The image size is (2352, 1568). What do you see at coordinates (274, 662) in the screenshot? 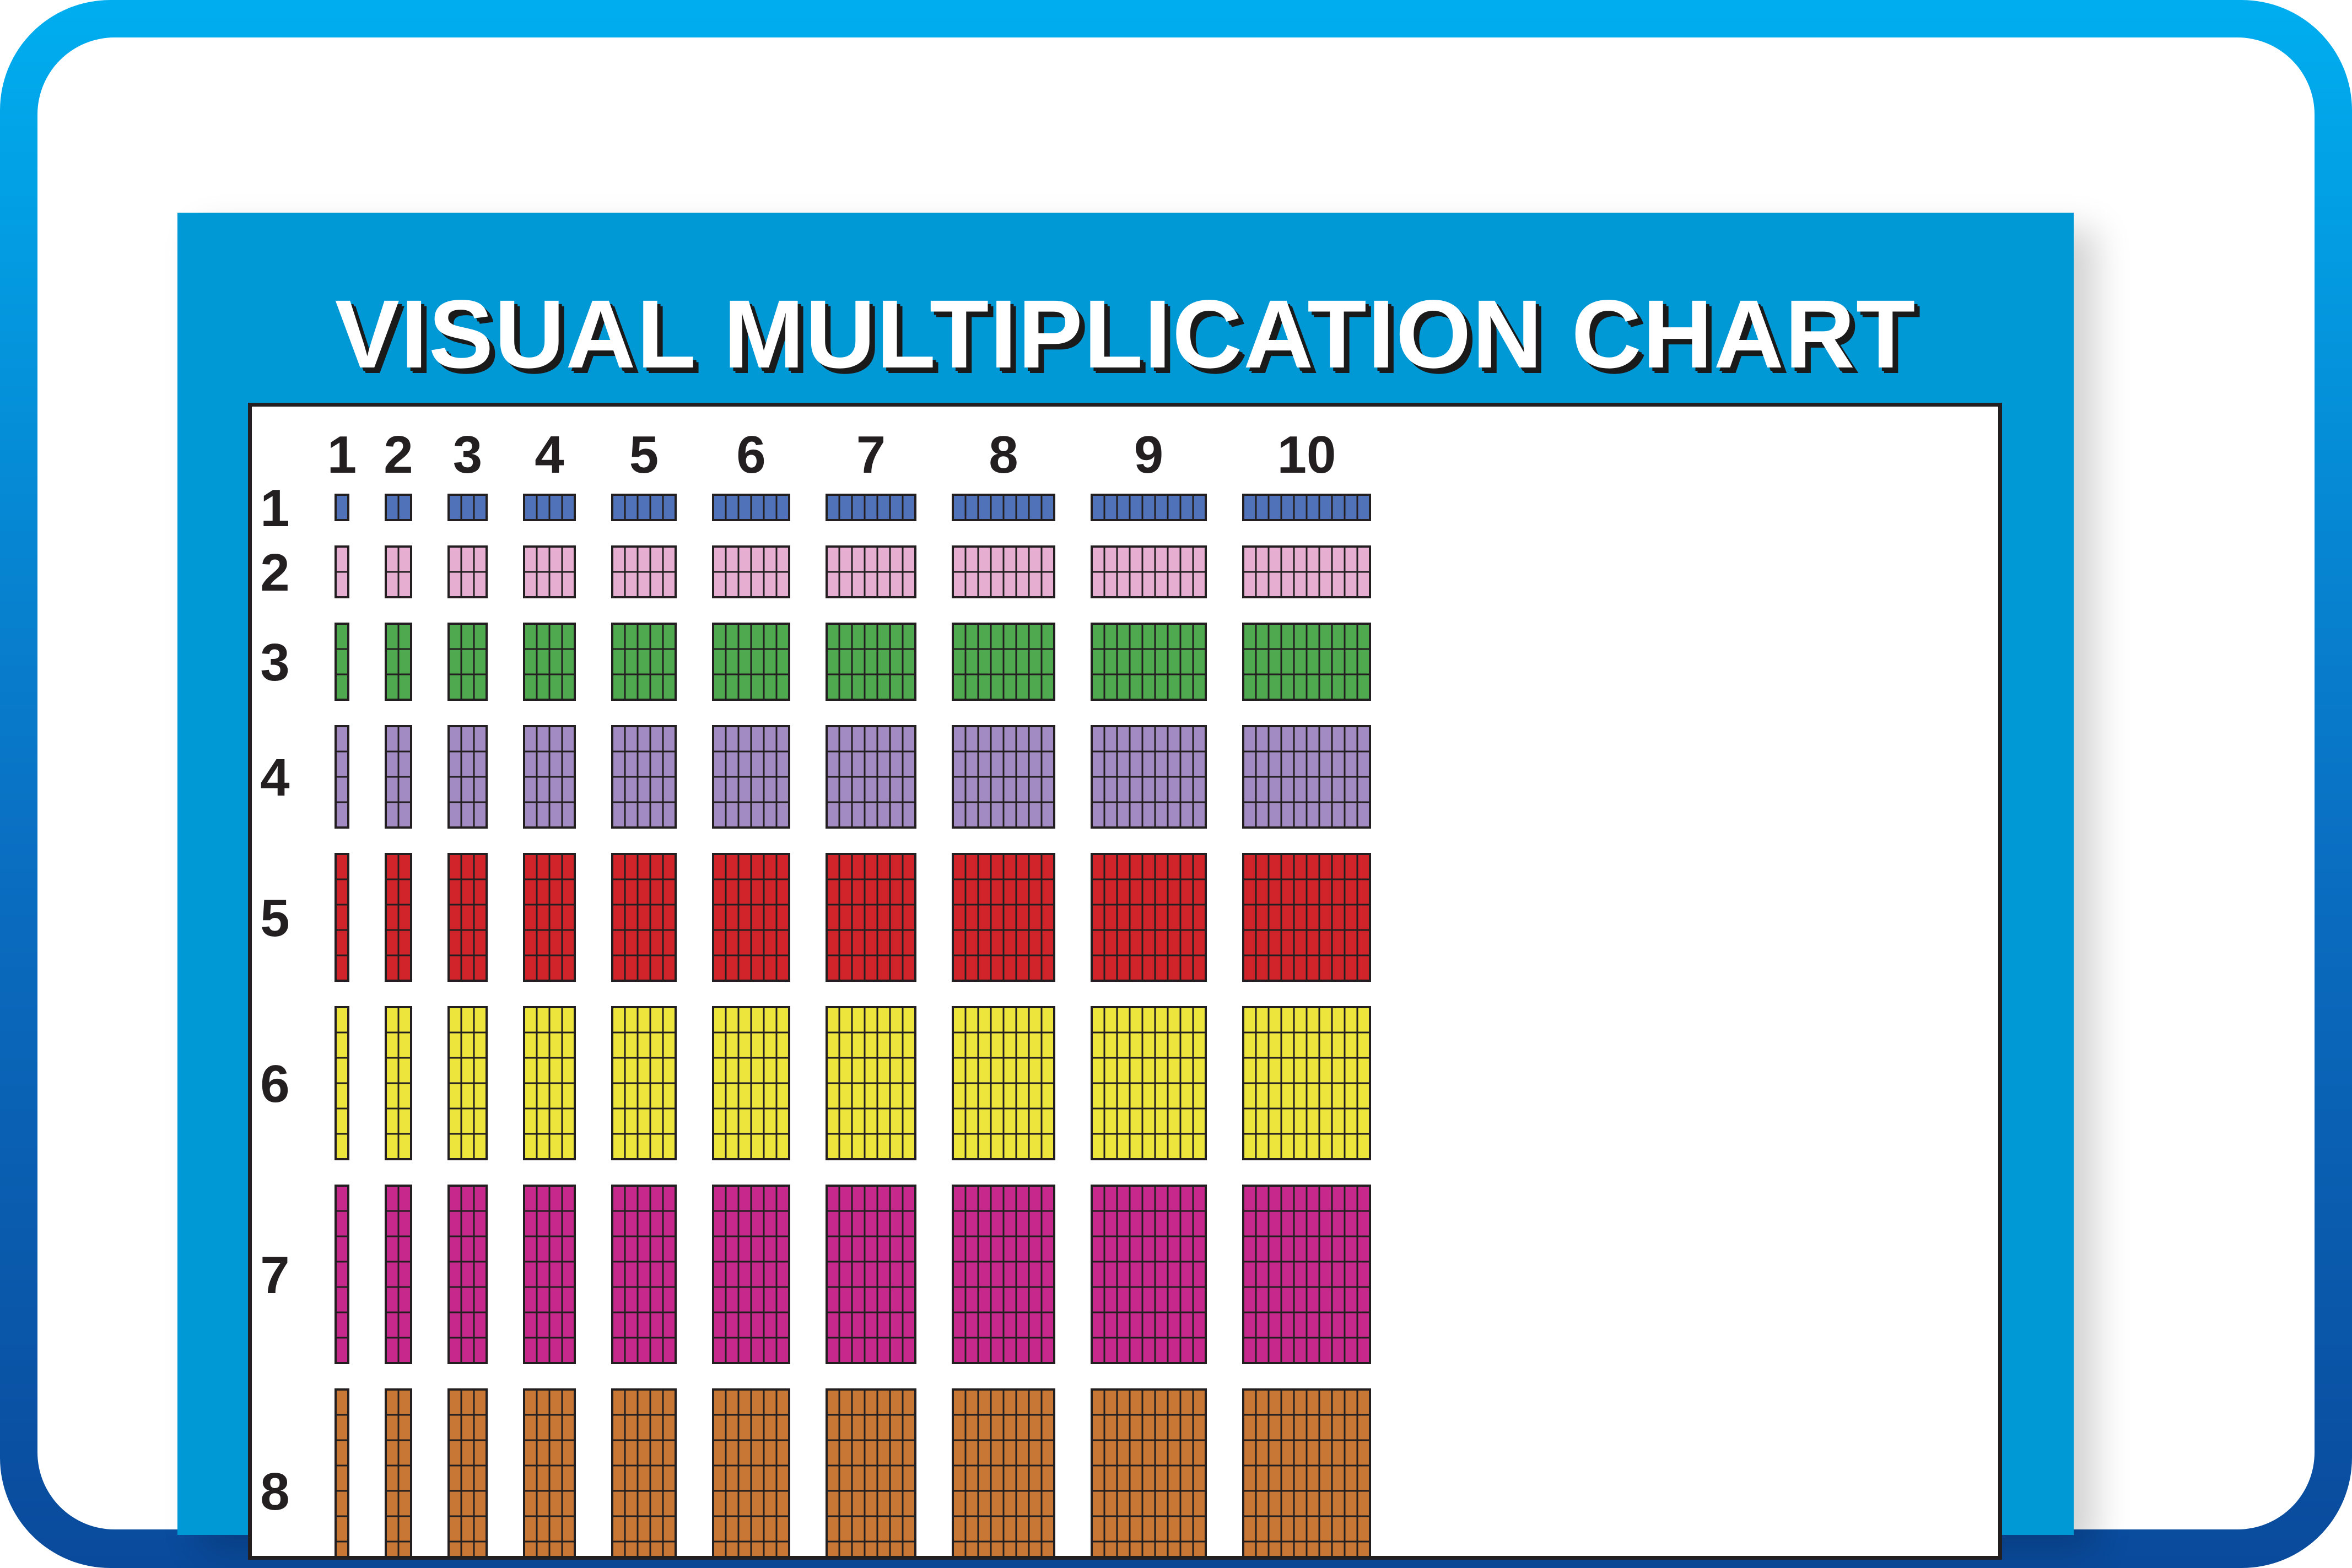
I see `row-label: 3` at bounding box center [274, 662].